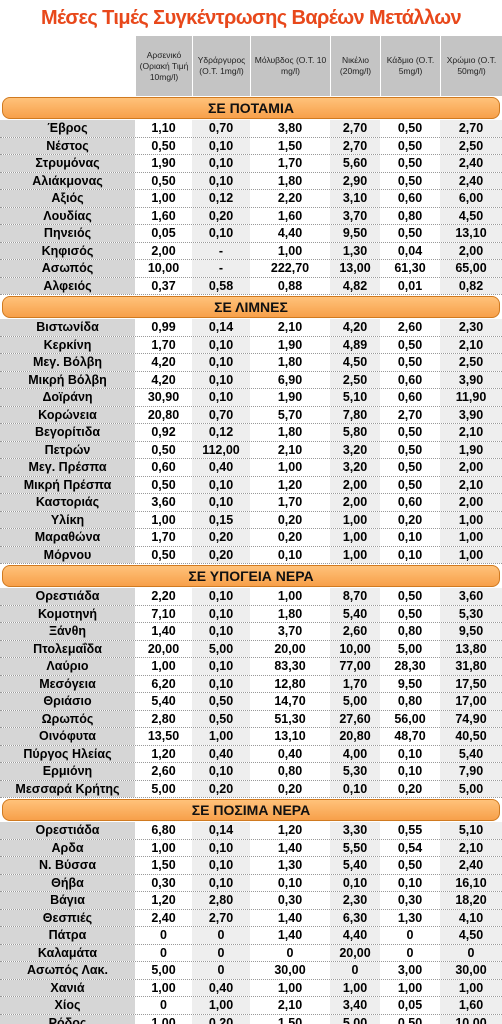  What do you see at coordinates (290, 631) in the screenshot?
I see `value-cell: 3,70` at bounding box center [290, 631].